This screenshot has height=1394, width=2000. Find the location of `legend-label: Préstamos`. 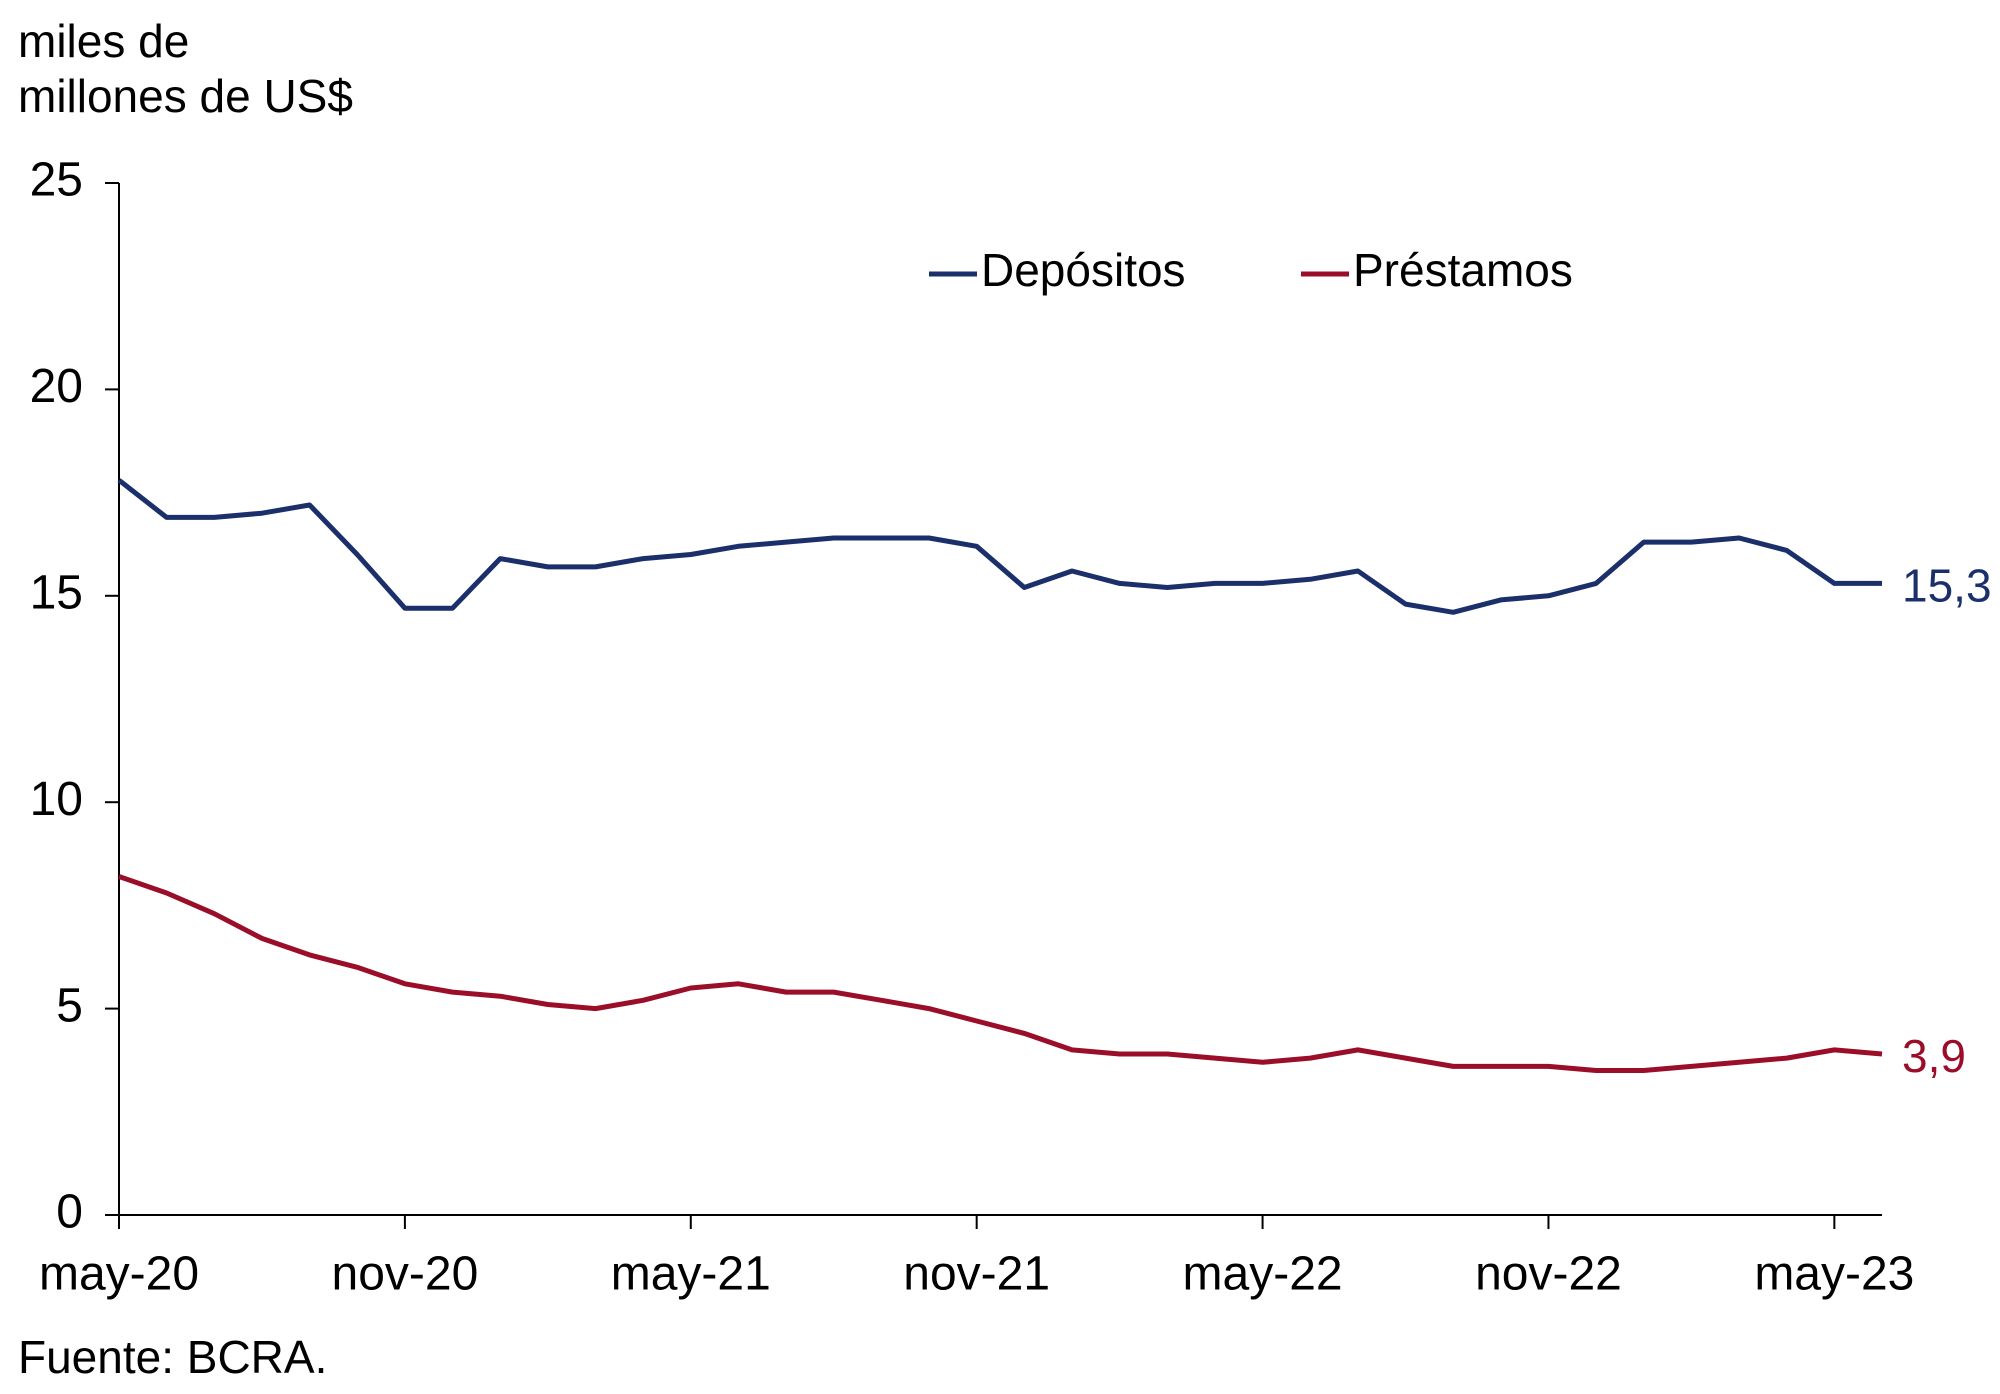

legend-label: Préstamos is located at coordinates (1463, 270).